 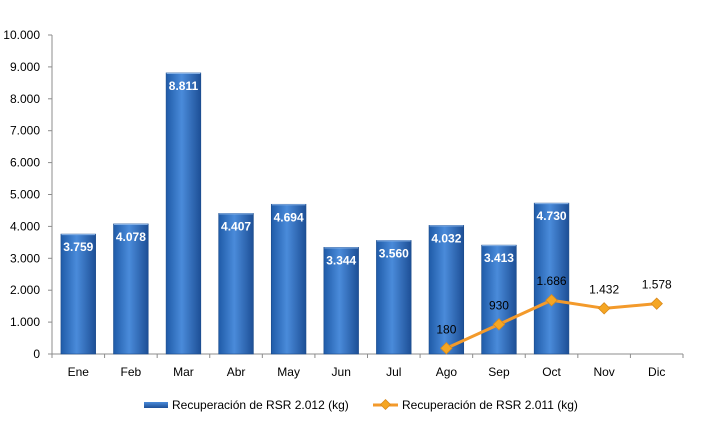 What do you see at coordinates (25, 195) in the screenshot?
I see `y-tick-label: 5.000` at bounding box center [25, 195].